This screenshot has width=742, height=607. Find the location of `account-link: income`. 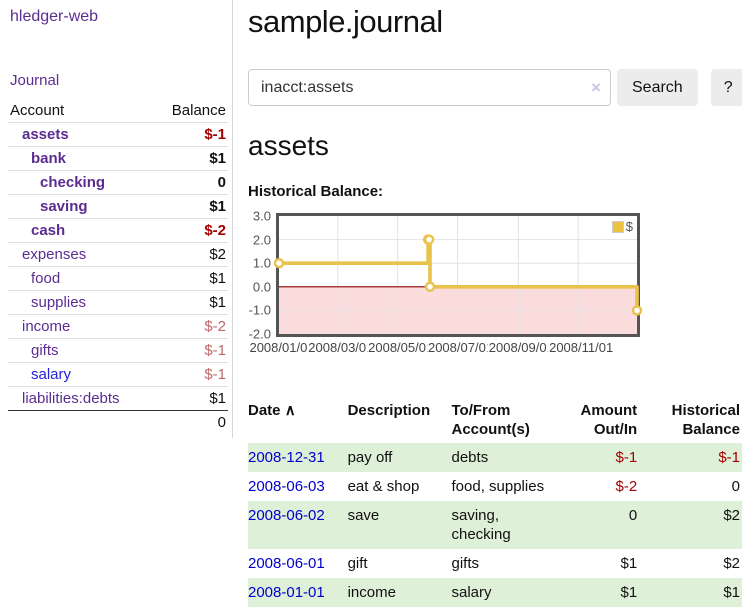

account-link: income is located at coordinates (46, 326).